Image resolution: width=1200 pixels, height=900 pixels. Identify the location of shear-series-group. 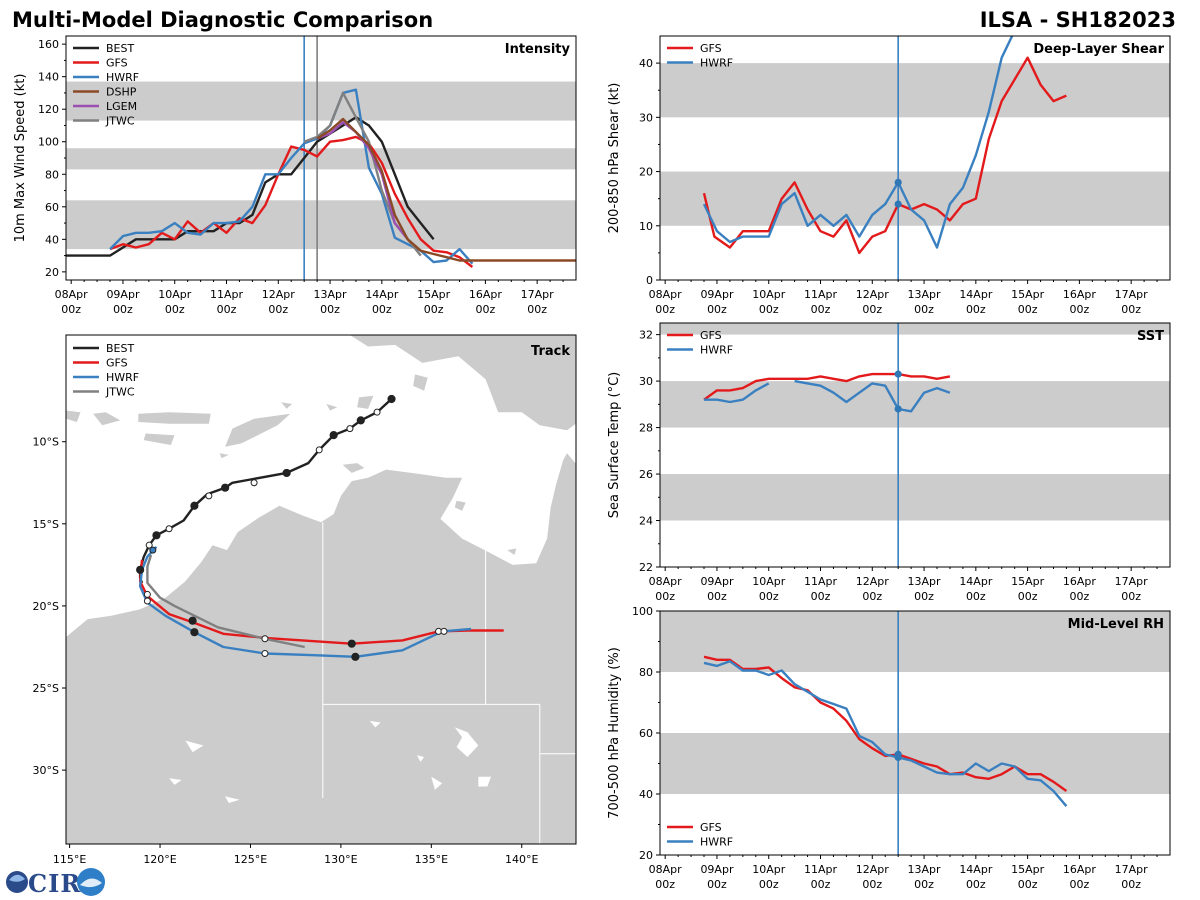
(884, 145).